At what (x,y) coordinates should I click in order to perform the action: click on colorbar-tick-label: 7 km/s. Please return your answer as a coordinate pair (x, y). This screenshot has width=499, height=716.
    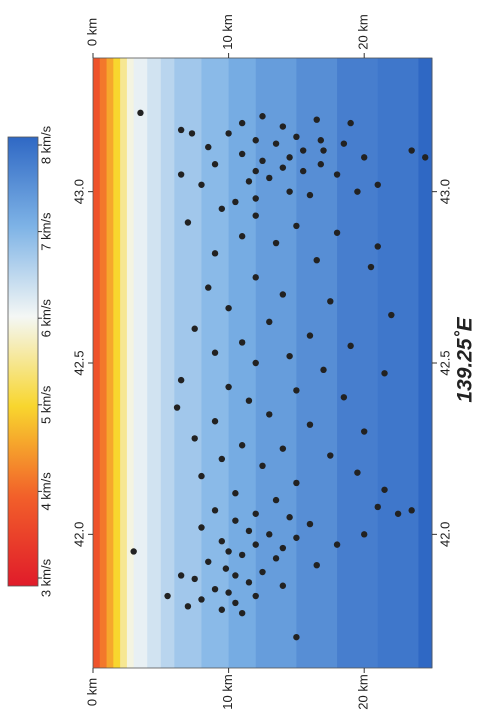
    Looking at the image, I should click on (45, 231).